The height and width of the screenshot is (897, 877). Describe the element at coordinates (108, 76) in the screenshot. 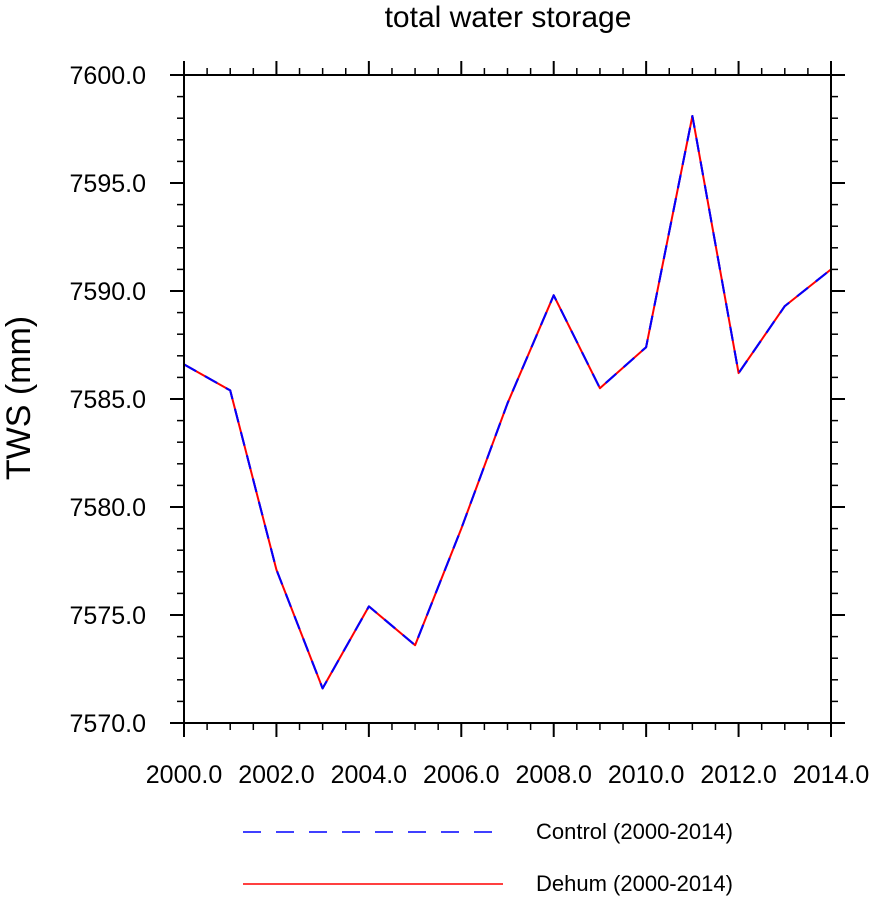

I see `y-tick-label: 7600.0` at that location.